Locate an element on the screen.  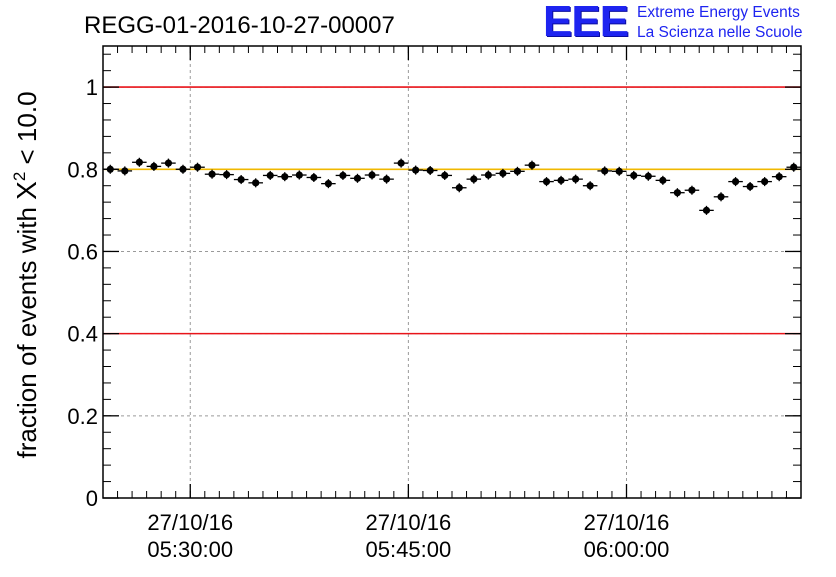
y-tick-label: 0.8 is located at coordinates (82, 169).